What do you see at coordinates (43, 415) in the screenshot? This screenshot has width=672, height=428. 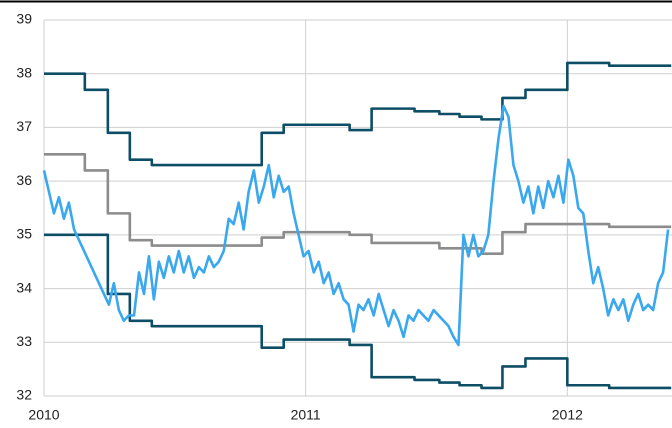 I see `x-tick-label: 2010` at bounding box center [43, 415].